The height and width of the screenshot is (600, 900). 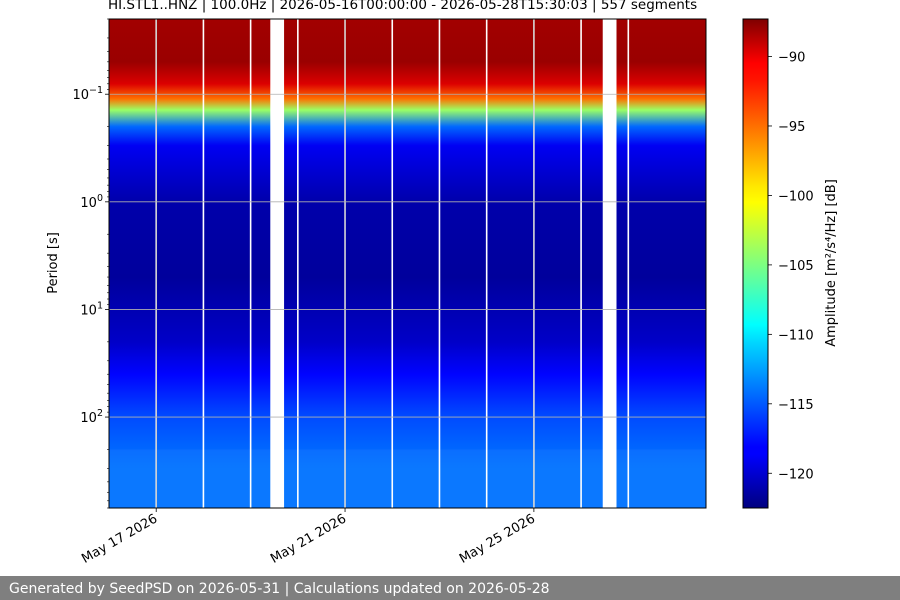 I want to click on y-axis-label: Period [s], so click(x=53, y=263).